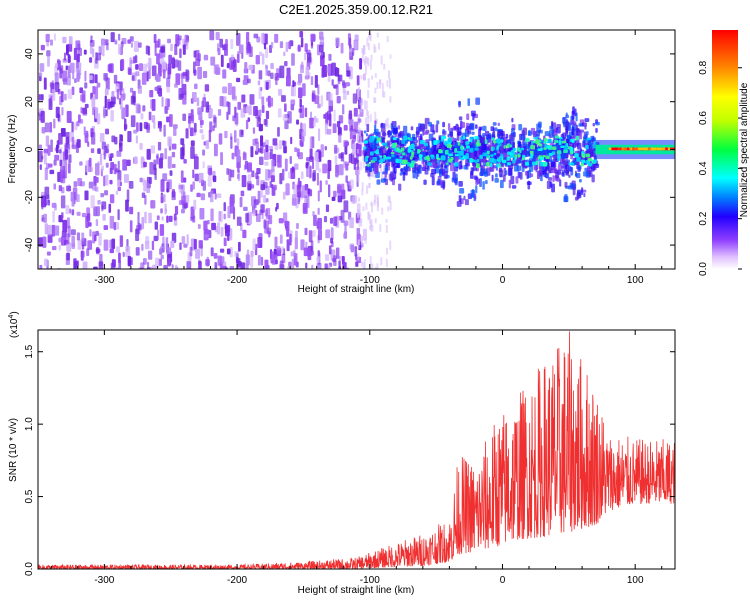 This screenshot has width=750, height=600. I want to click on x-tick-label: 0, so click(503, 280).